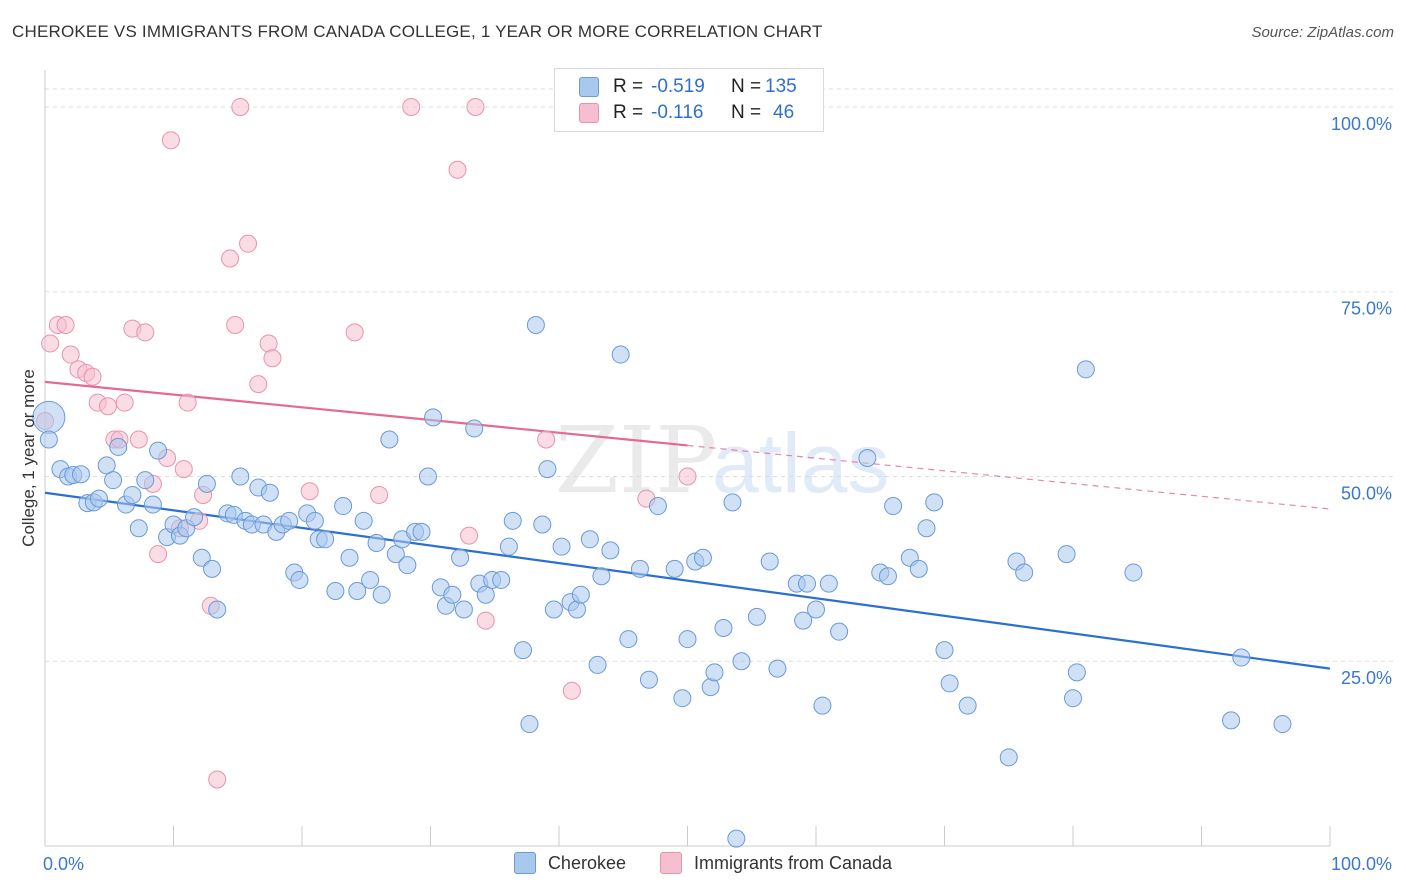 Image resolution: width=1406 pixels, height=892 pixels. Describe the element at coordinates (28, 458) in the screenshot. I see `y-axis-label: College, 1 year or more` at that location.